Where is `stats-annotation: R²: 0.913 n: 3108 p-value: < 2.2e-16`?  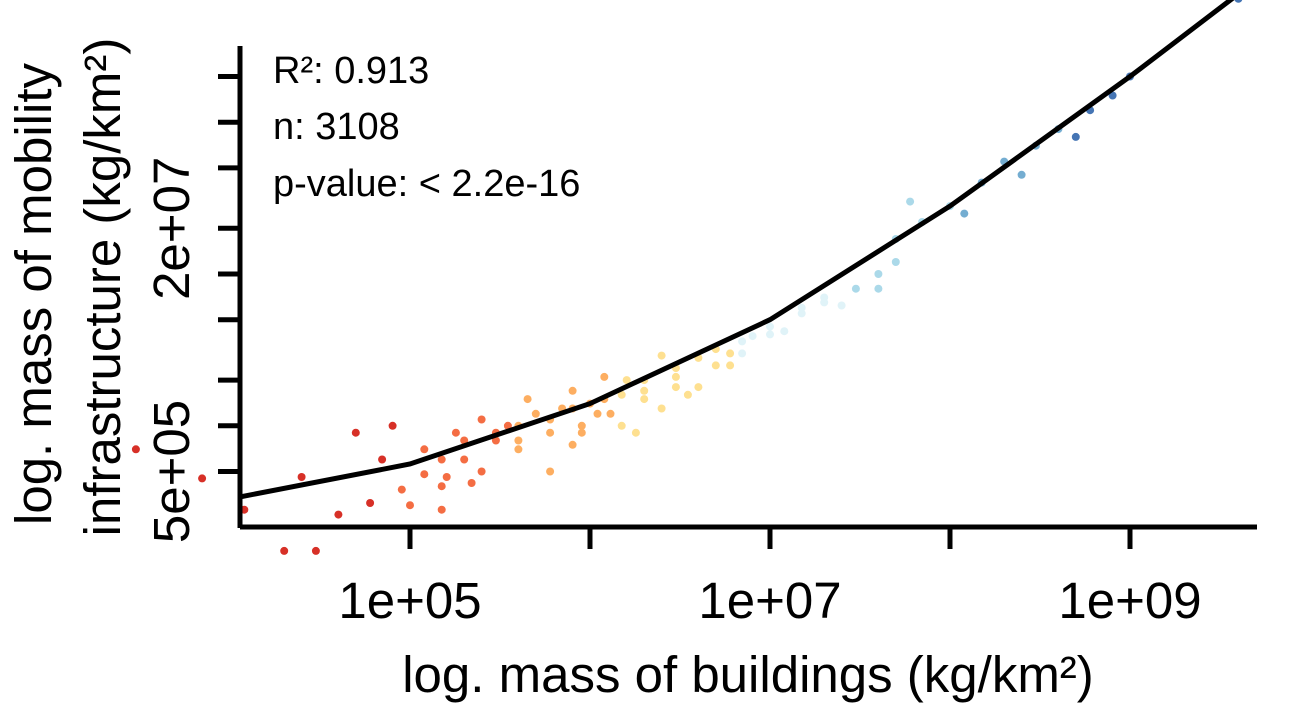
stats-annotation: R²: 0.913 n: 3108 p-value: < 2.2e-16 is located at coordinates (426, 127).